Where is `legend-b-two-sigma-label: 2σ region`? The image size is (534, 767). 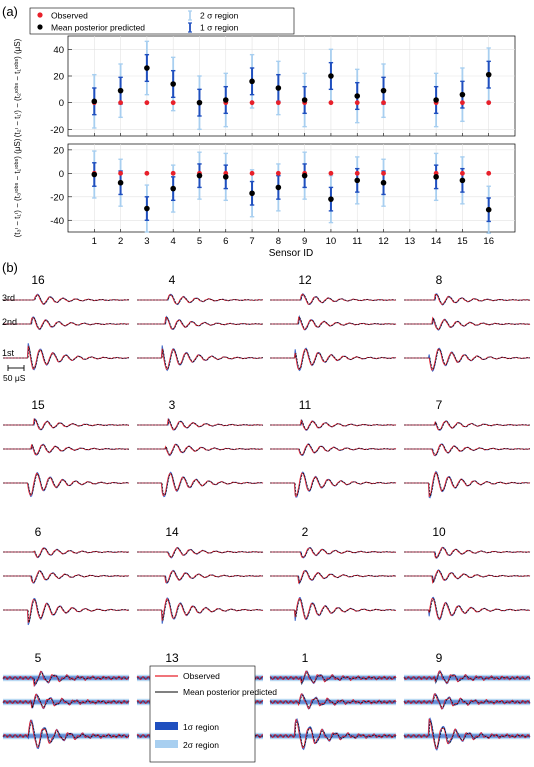
legend-b-two-sigma-label: 2σ region is located at coordinates (201, 745).